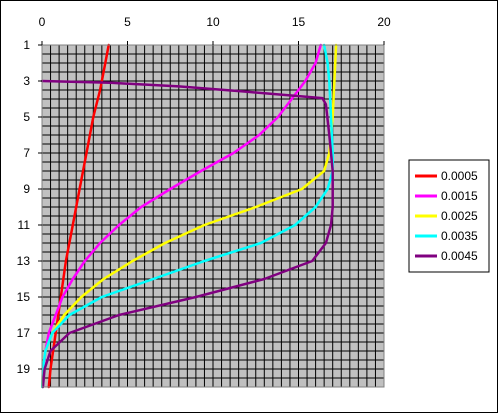 The image size is (498, 417). I want to click on x-tick-label: 5, so click(127, 22).